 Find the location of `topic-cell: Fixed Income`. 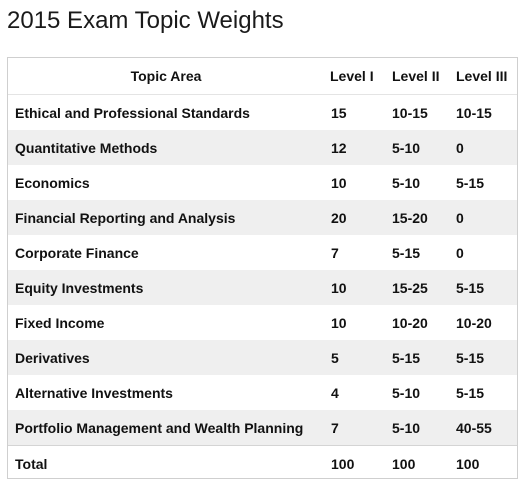

topic-cell: Fixed Income is located at coordinates (60, 322).